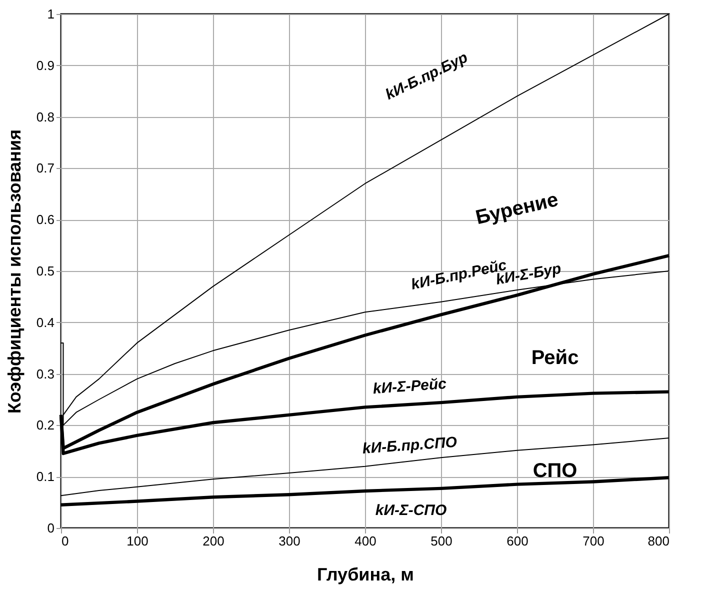  Describe the element at coordinates (45, 476) in the screenshot. I see `y-tick-label: 0.1` at that location.